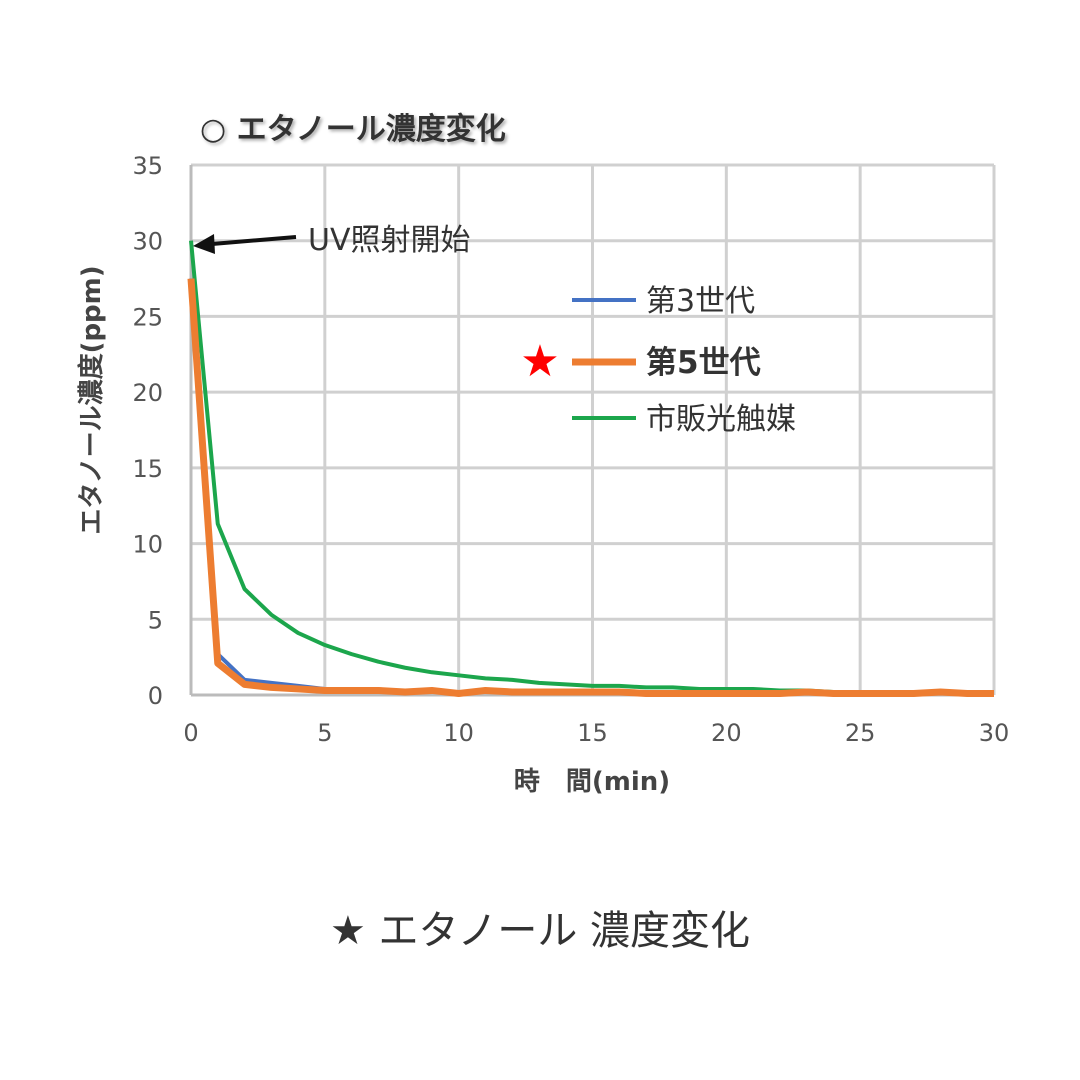  What do you see at coordinates (539, 361) in the screenshot?
I see `star-icon: ★` at bounding box center [539, 361].